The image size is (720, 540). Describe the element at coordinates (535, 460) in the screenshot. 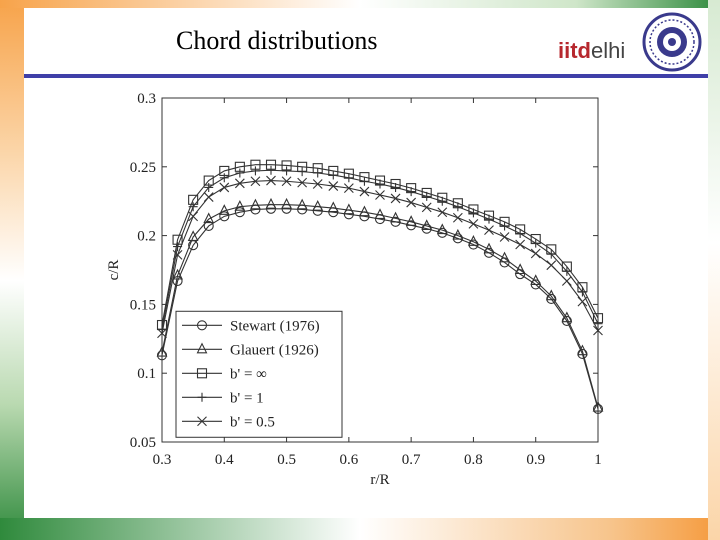

I see `x-tick-label: 0.9` at that location.